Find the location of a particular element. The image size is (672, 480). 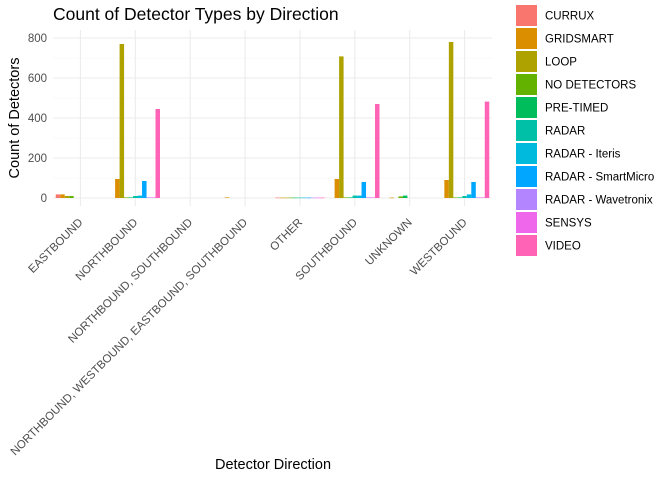

x-tick-label: WESTBOUND is located at coordinates (438, 247).